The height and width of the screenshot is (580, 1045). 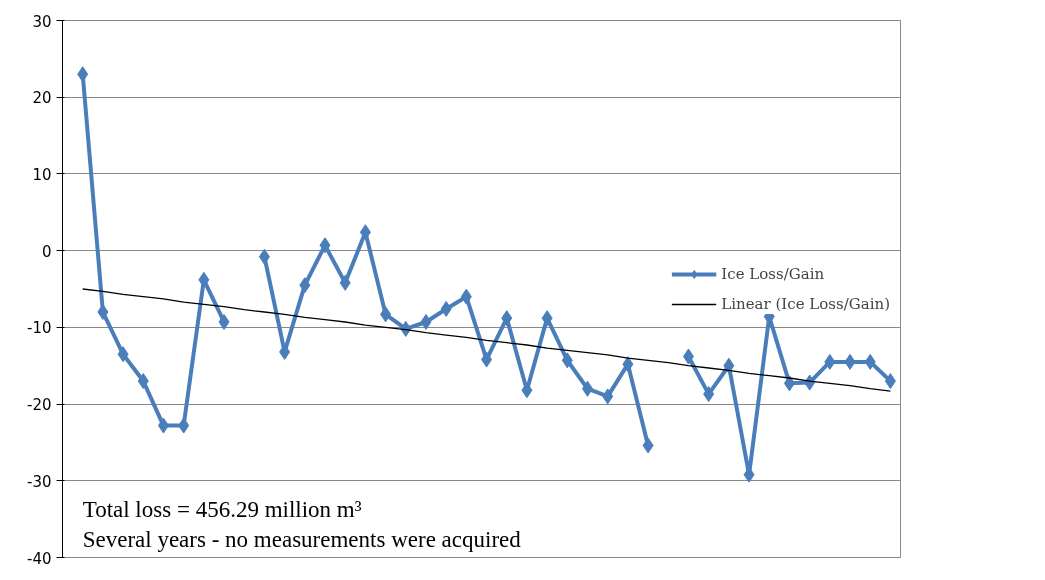 What do you see at coordinates (302, 539) in the screenshot?
I see `annotation: Several years - no measurements were acquired` at bounding box center [302, 539].